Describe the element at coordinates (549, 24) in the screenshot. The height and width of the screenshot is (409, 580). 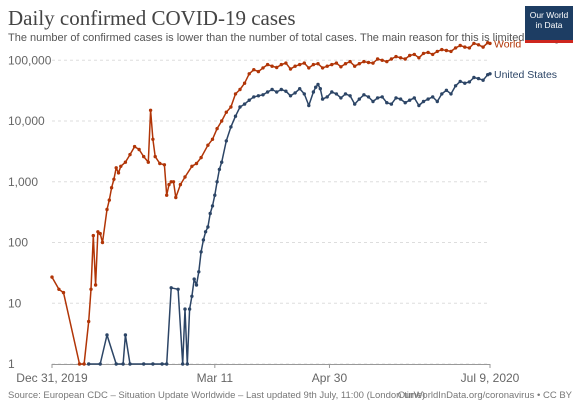
I see `owid-logo: Our World in Data` at that location.